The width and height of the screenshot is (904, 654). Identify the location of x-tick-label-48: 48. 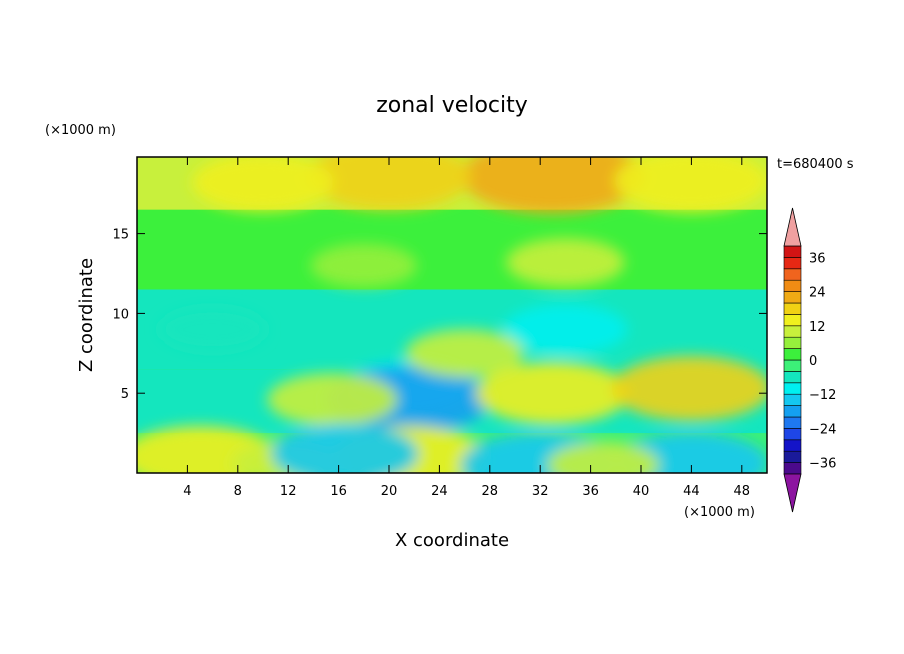
(742, 491).